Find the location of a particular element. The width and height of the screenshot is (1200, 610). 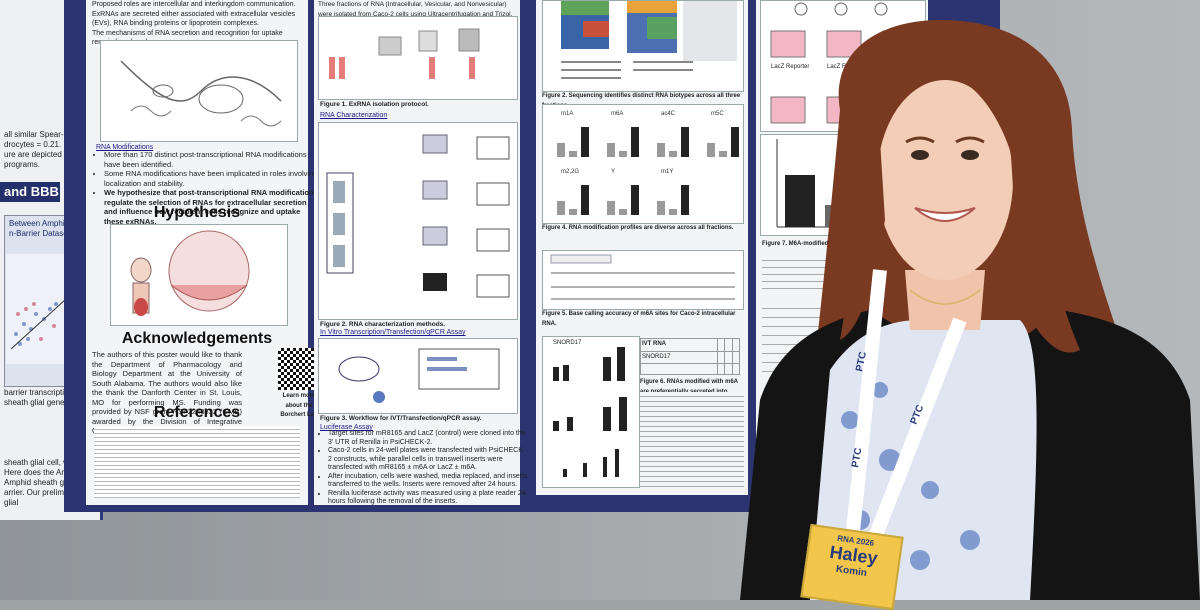

left-poster-panel-title: Between Amphid n-Barrier Dataset is located at coordinates (39, 228).